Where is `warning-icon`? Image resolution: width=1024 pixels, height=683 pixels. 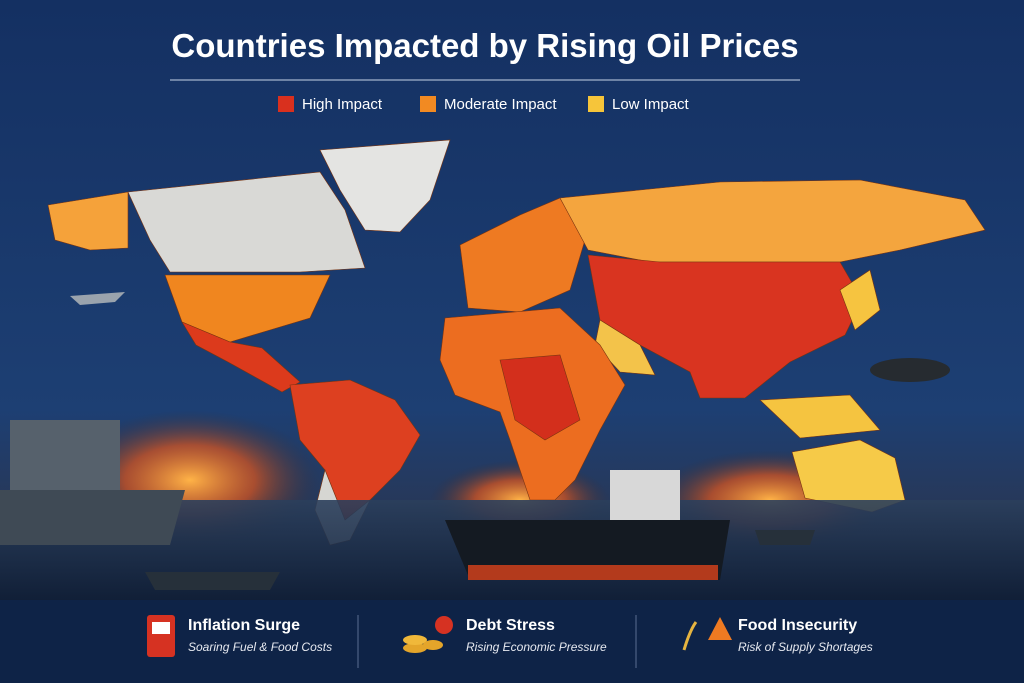 warning-icon is located at coordinates (707, 634).